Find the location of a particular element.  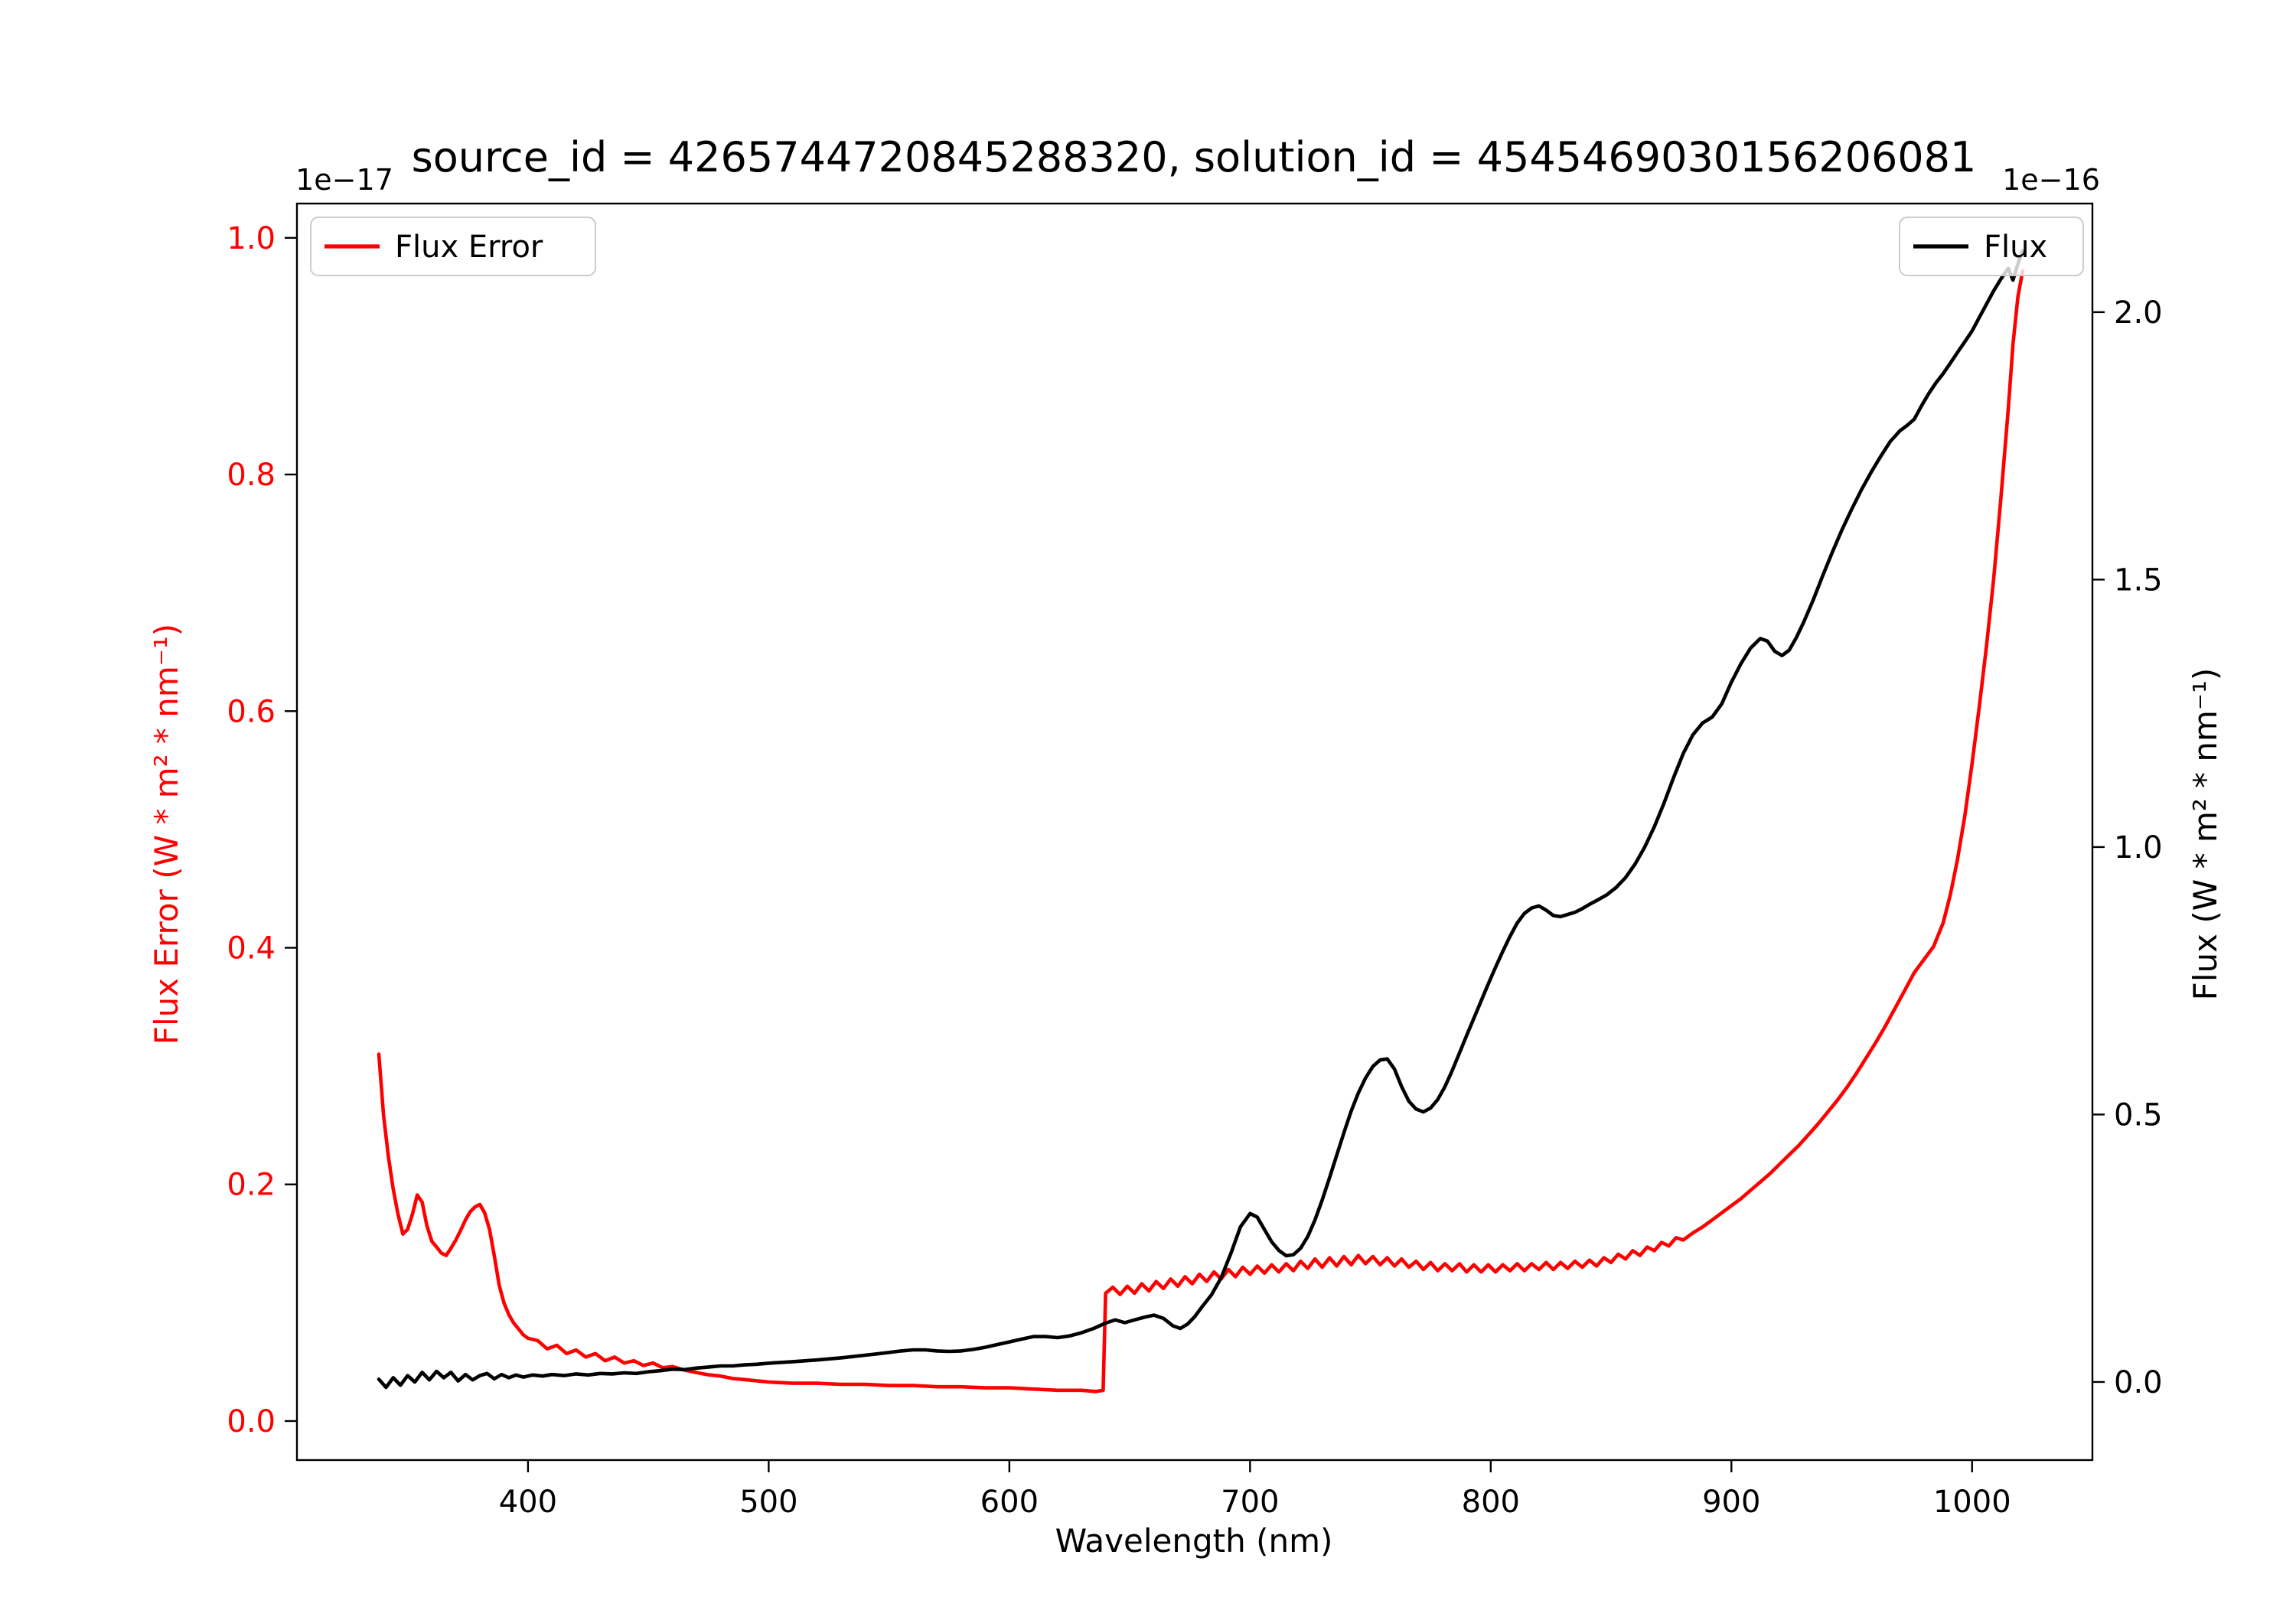

y-tick-label-left: 0.8 is located at coordinates (251, 476).